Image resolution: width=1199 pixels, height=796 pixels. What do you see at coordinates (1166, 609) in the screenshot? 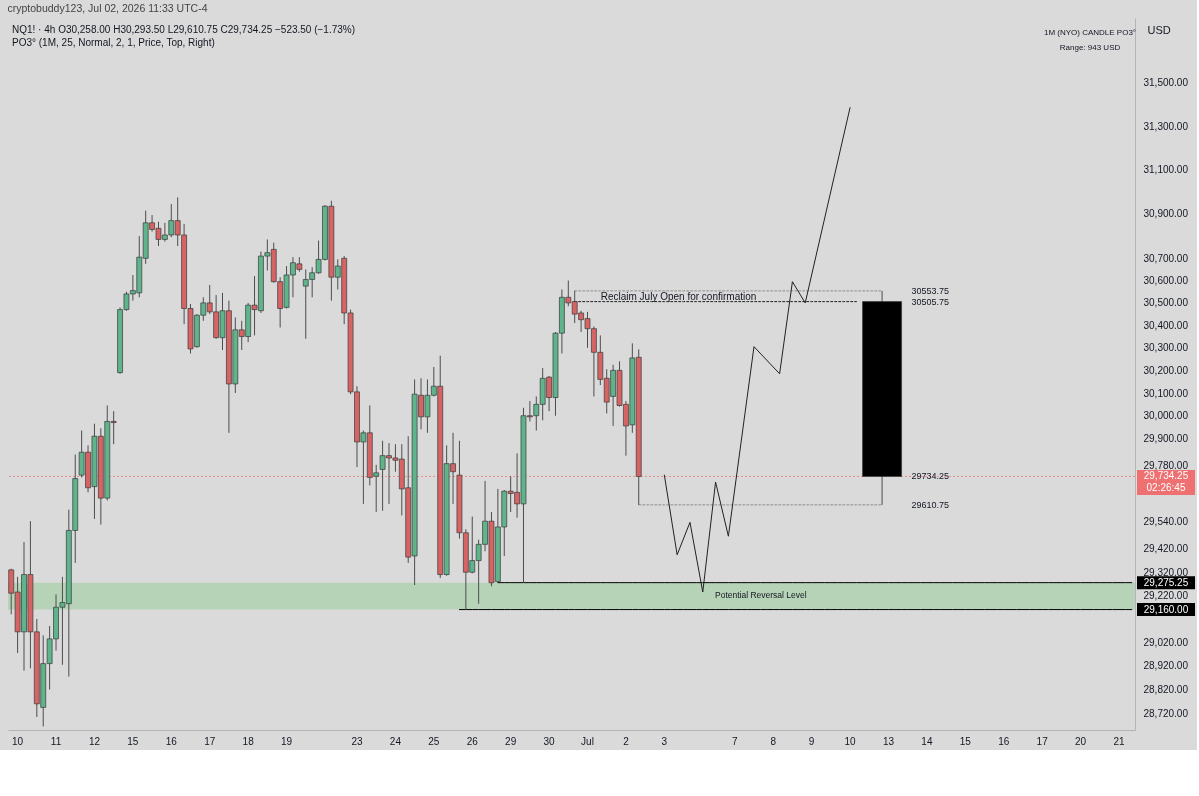
I see `series-label: 29,160.00` at bounding box center [1166, 609].